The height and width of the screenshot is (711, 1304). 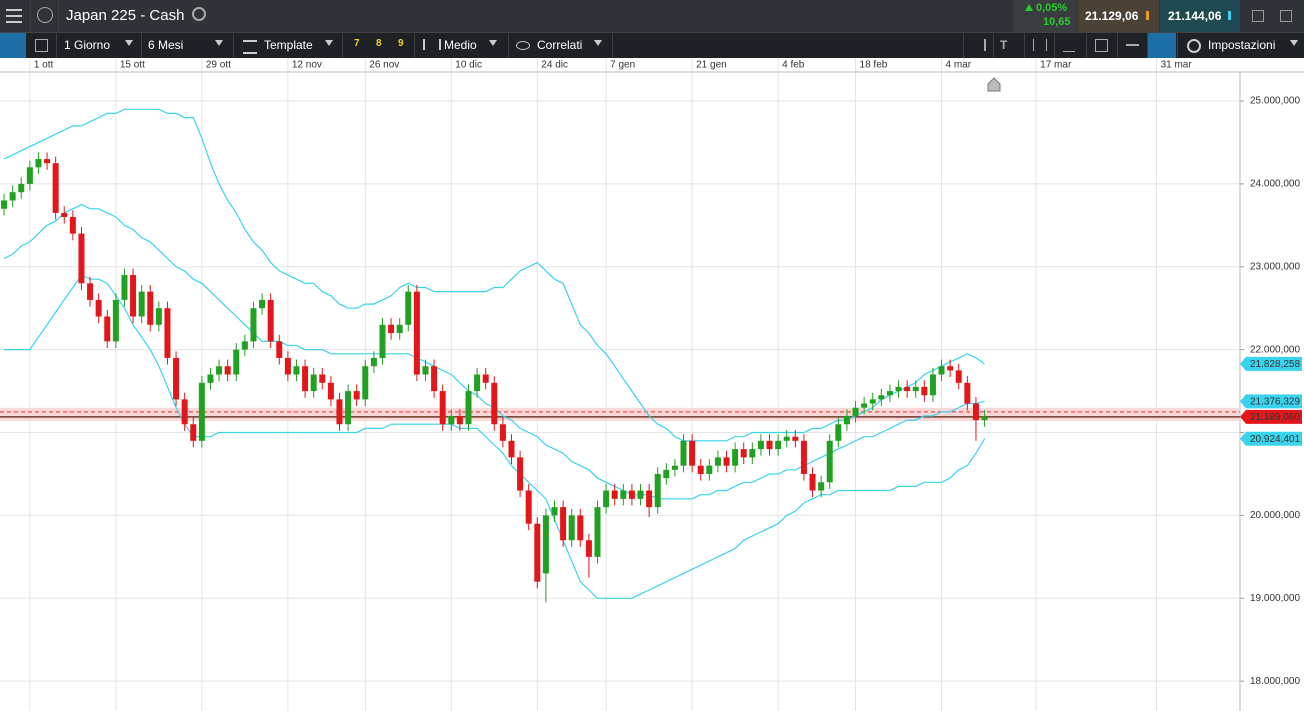 I want to click on crosshair-tool, so click(x=1132, y=45).